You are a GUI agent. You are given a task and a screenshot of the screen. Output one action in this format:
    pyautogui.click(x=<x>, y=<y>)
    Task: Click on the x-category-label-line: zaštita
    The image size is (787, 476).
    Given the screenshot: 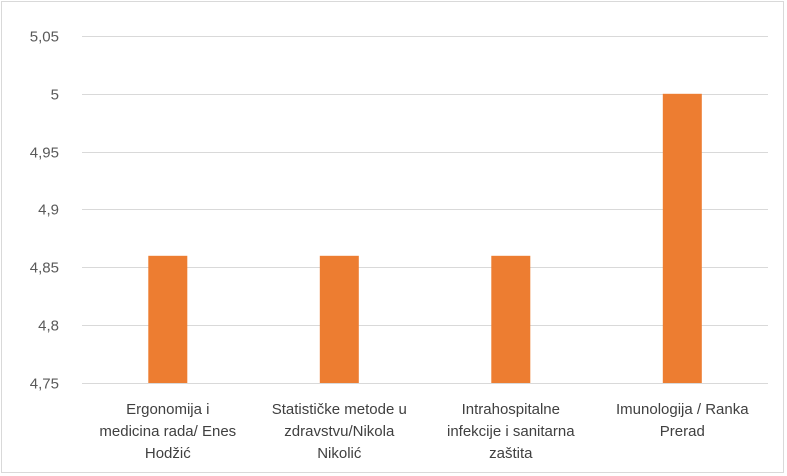 What is the action you would take?
    pyautogui.click(x=511, y=453)
    